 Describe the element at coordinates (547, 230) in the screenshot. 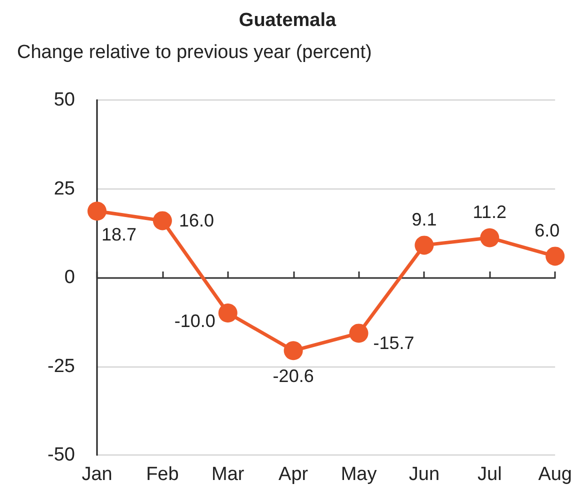

I see `data-label: 6.0` at that location.